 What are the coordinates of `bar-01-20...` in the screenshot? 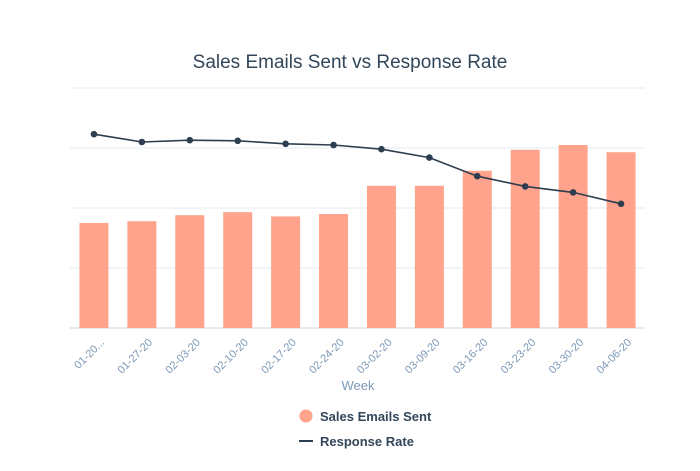 It's located at (94, 275).